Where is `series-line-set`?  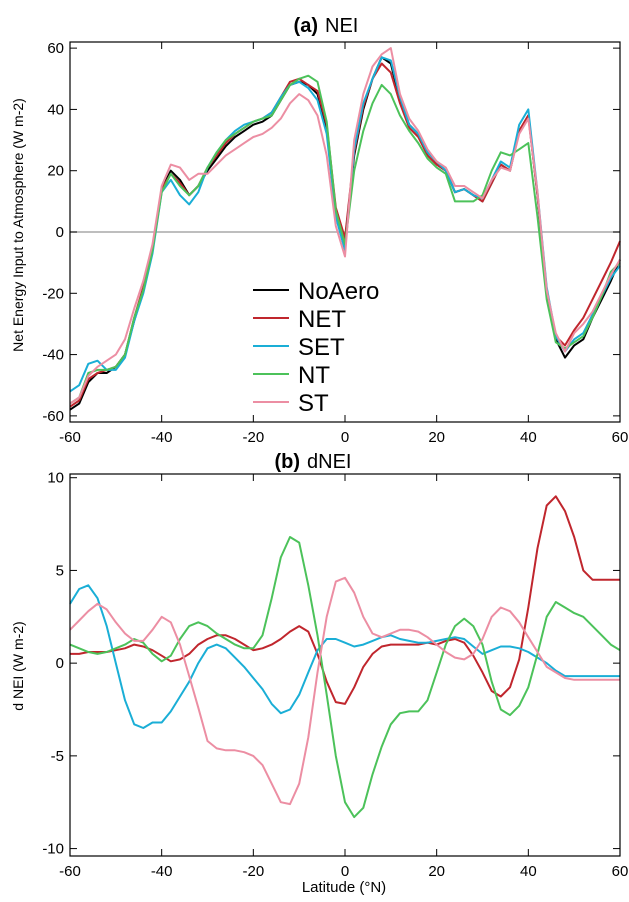 series-line-set is located at coordinates (344, 656).